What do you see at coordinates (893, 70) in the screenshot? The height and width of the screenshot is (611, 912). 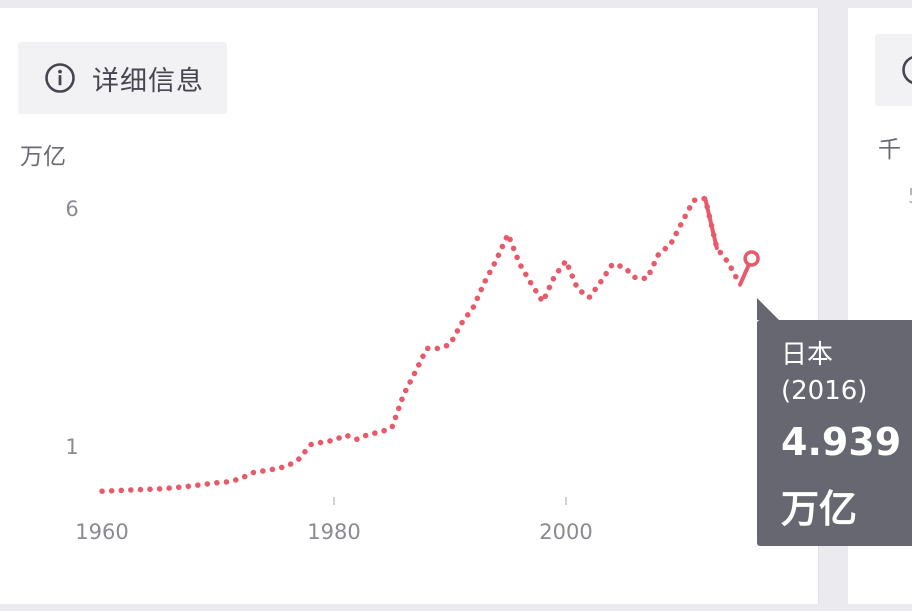 I see `second-details-button` at bounding box center [893, 70].